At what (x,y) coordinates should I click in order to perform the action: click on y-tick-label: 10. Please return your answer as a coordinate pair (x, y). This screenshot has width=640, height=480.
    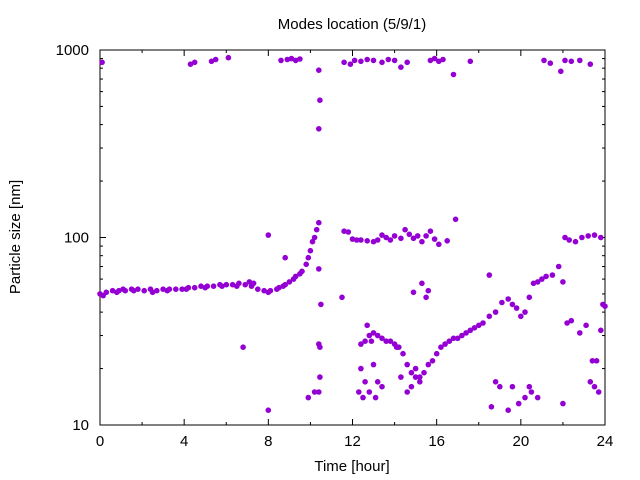
    Looking at the image, I should click on (80, 425).